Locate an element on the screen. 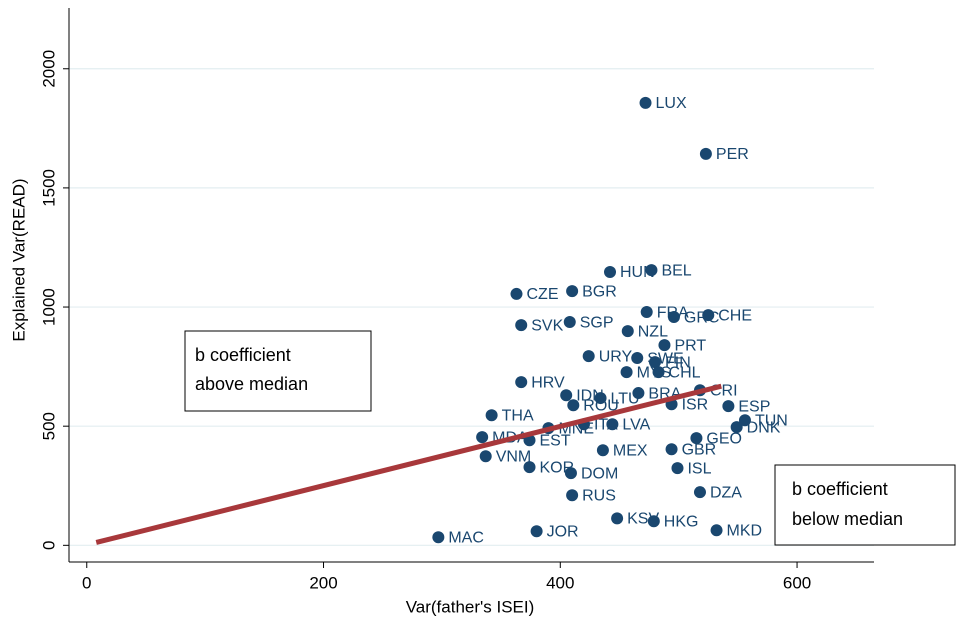 The width and height of the screenshot is (961, 626). point-label: TUN is located at coordinates (771, 420).